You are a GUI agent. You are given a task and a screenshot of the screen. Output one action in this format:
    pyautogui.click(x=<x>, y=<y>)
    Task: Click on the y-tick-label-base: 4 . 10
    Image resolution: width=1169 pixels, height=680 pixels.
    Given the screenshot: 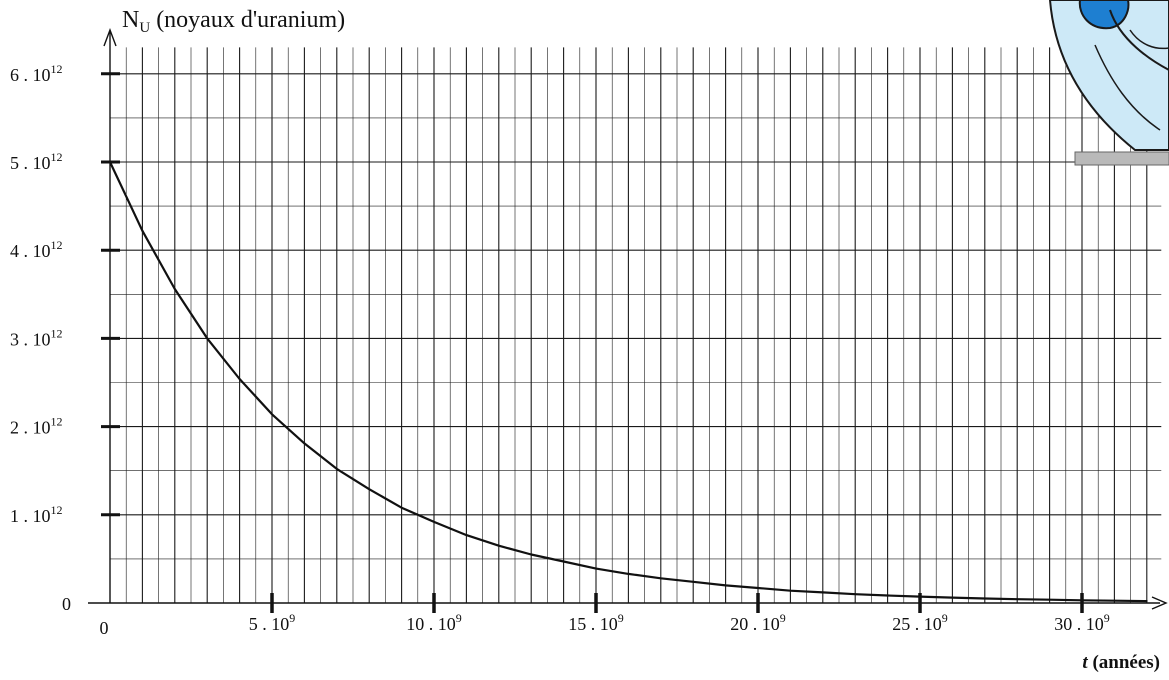 What is the action you would take?
    pyautogui.click(x=30, y=251)
    